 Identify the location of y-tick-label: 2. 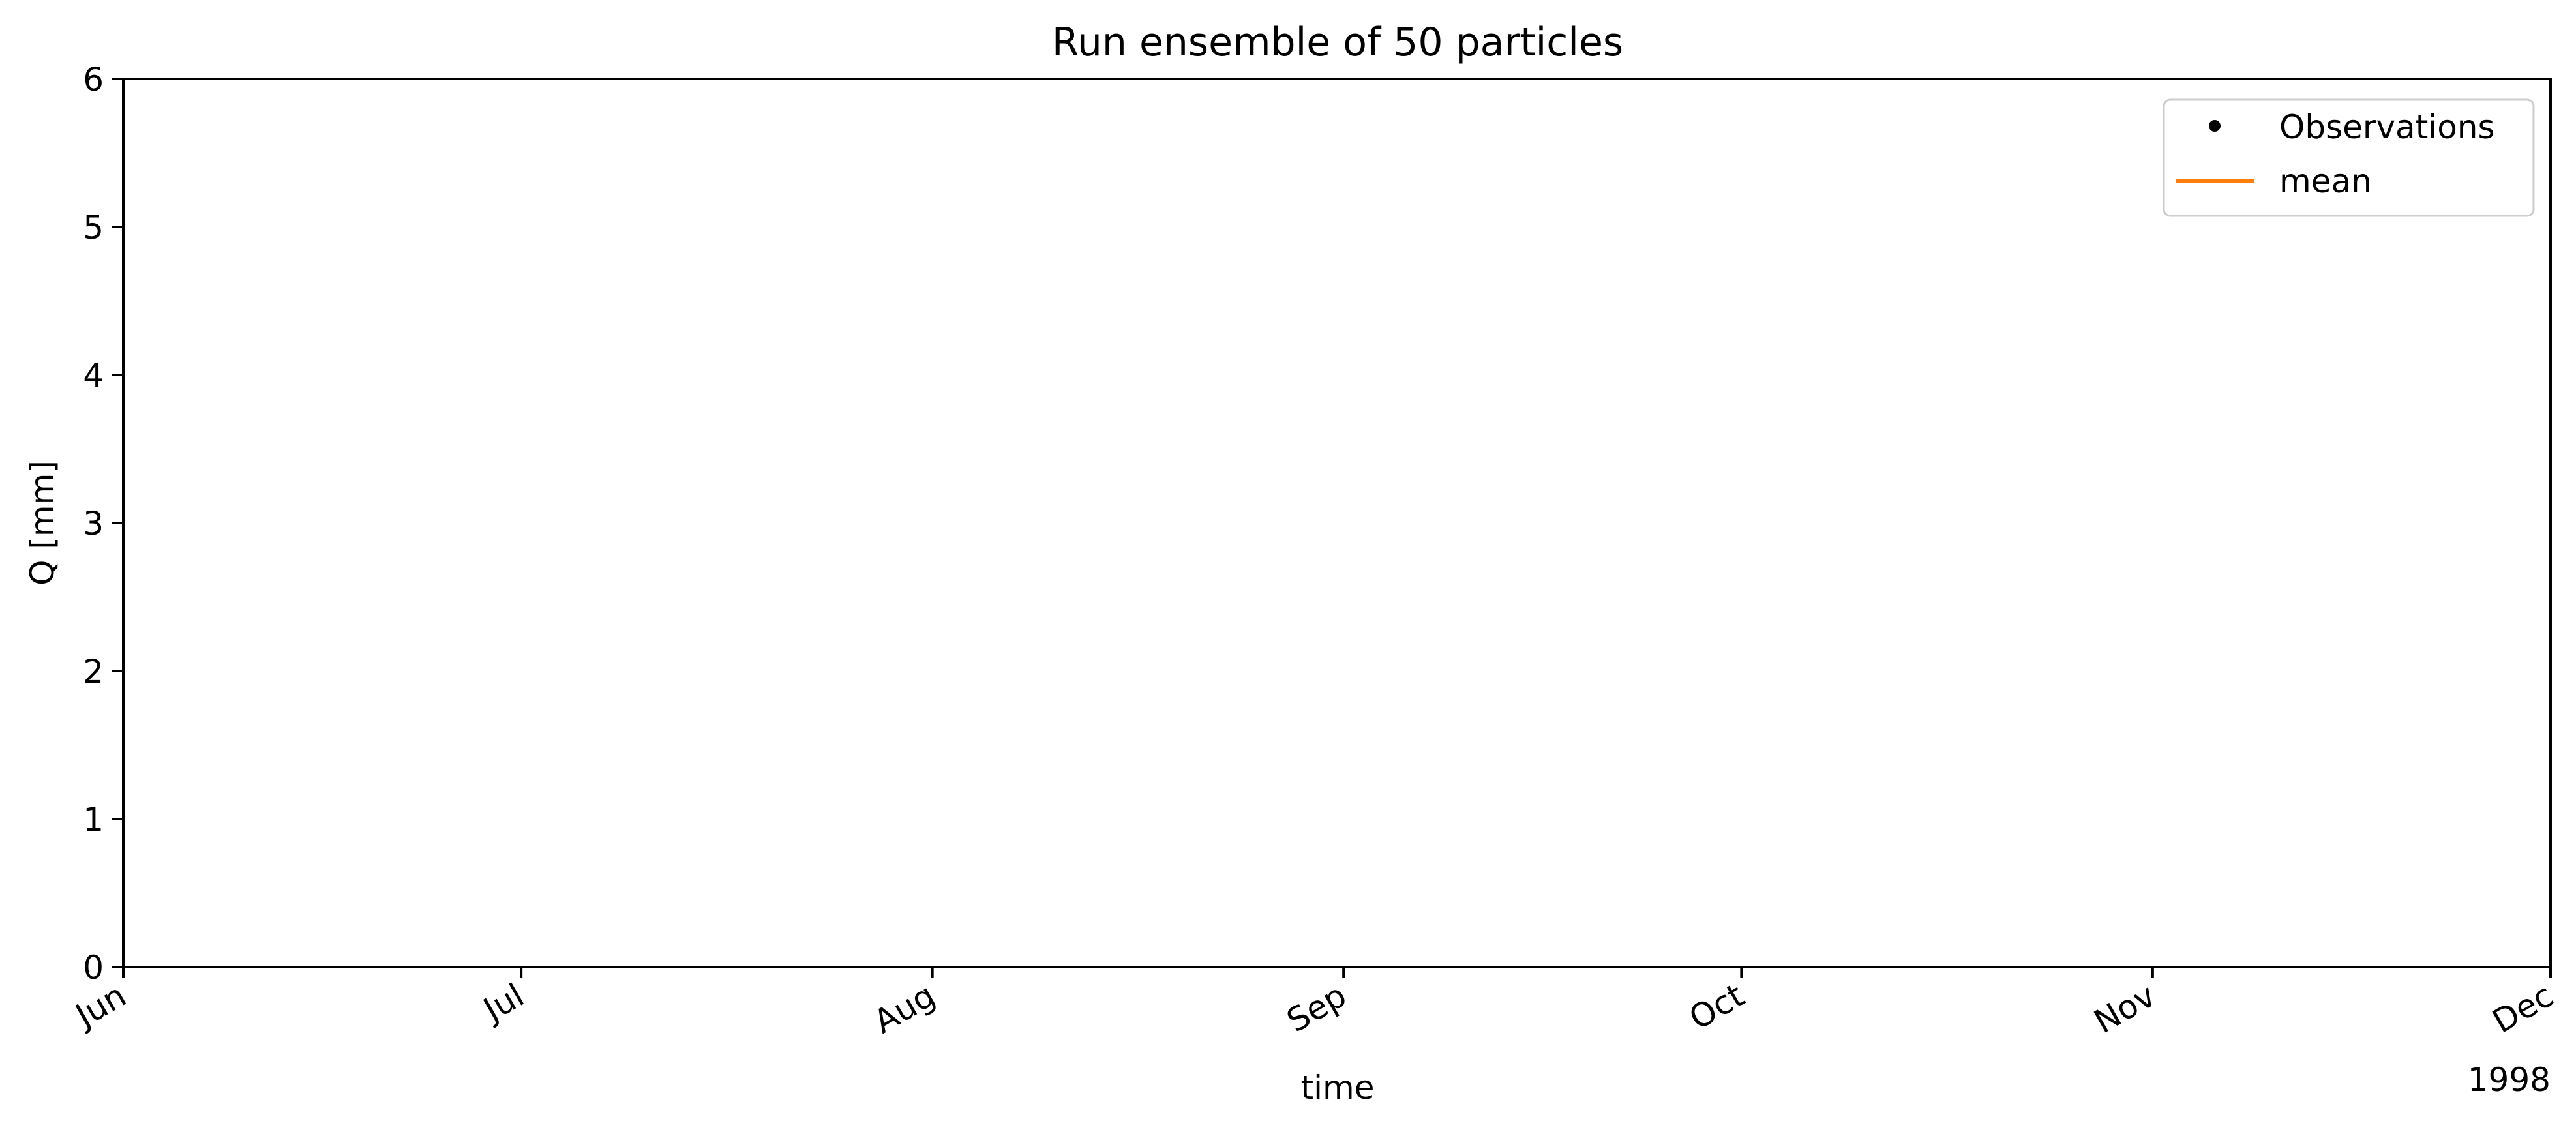
(93, 672).